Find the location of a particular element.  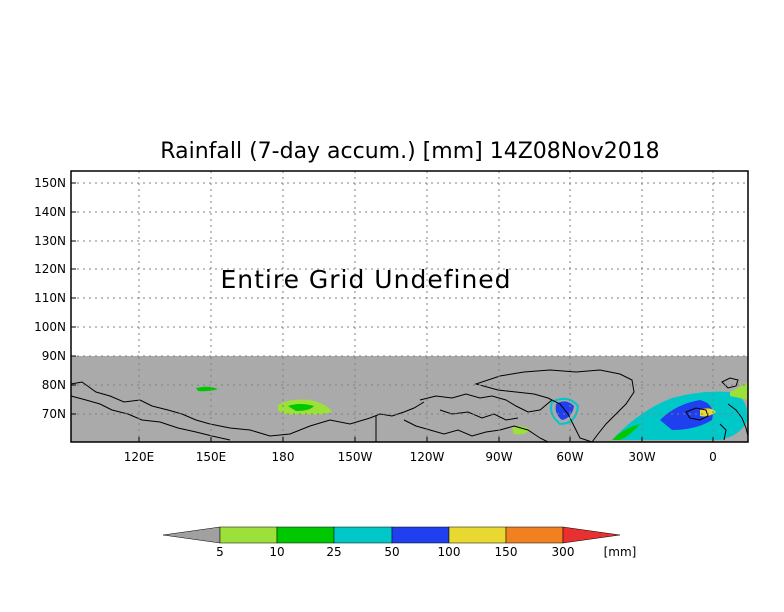

rain-patch-norway is located at coordinates (739, 391).